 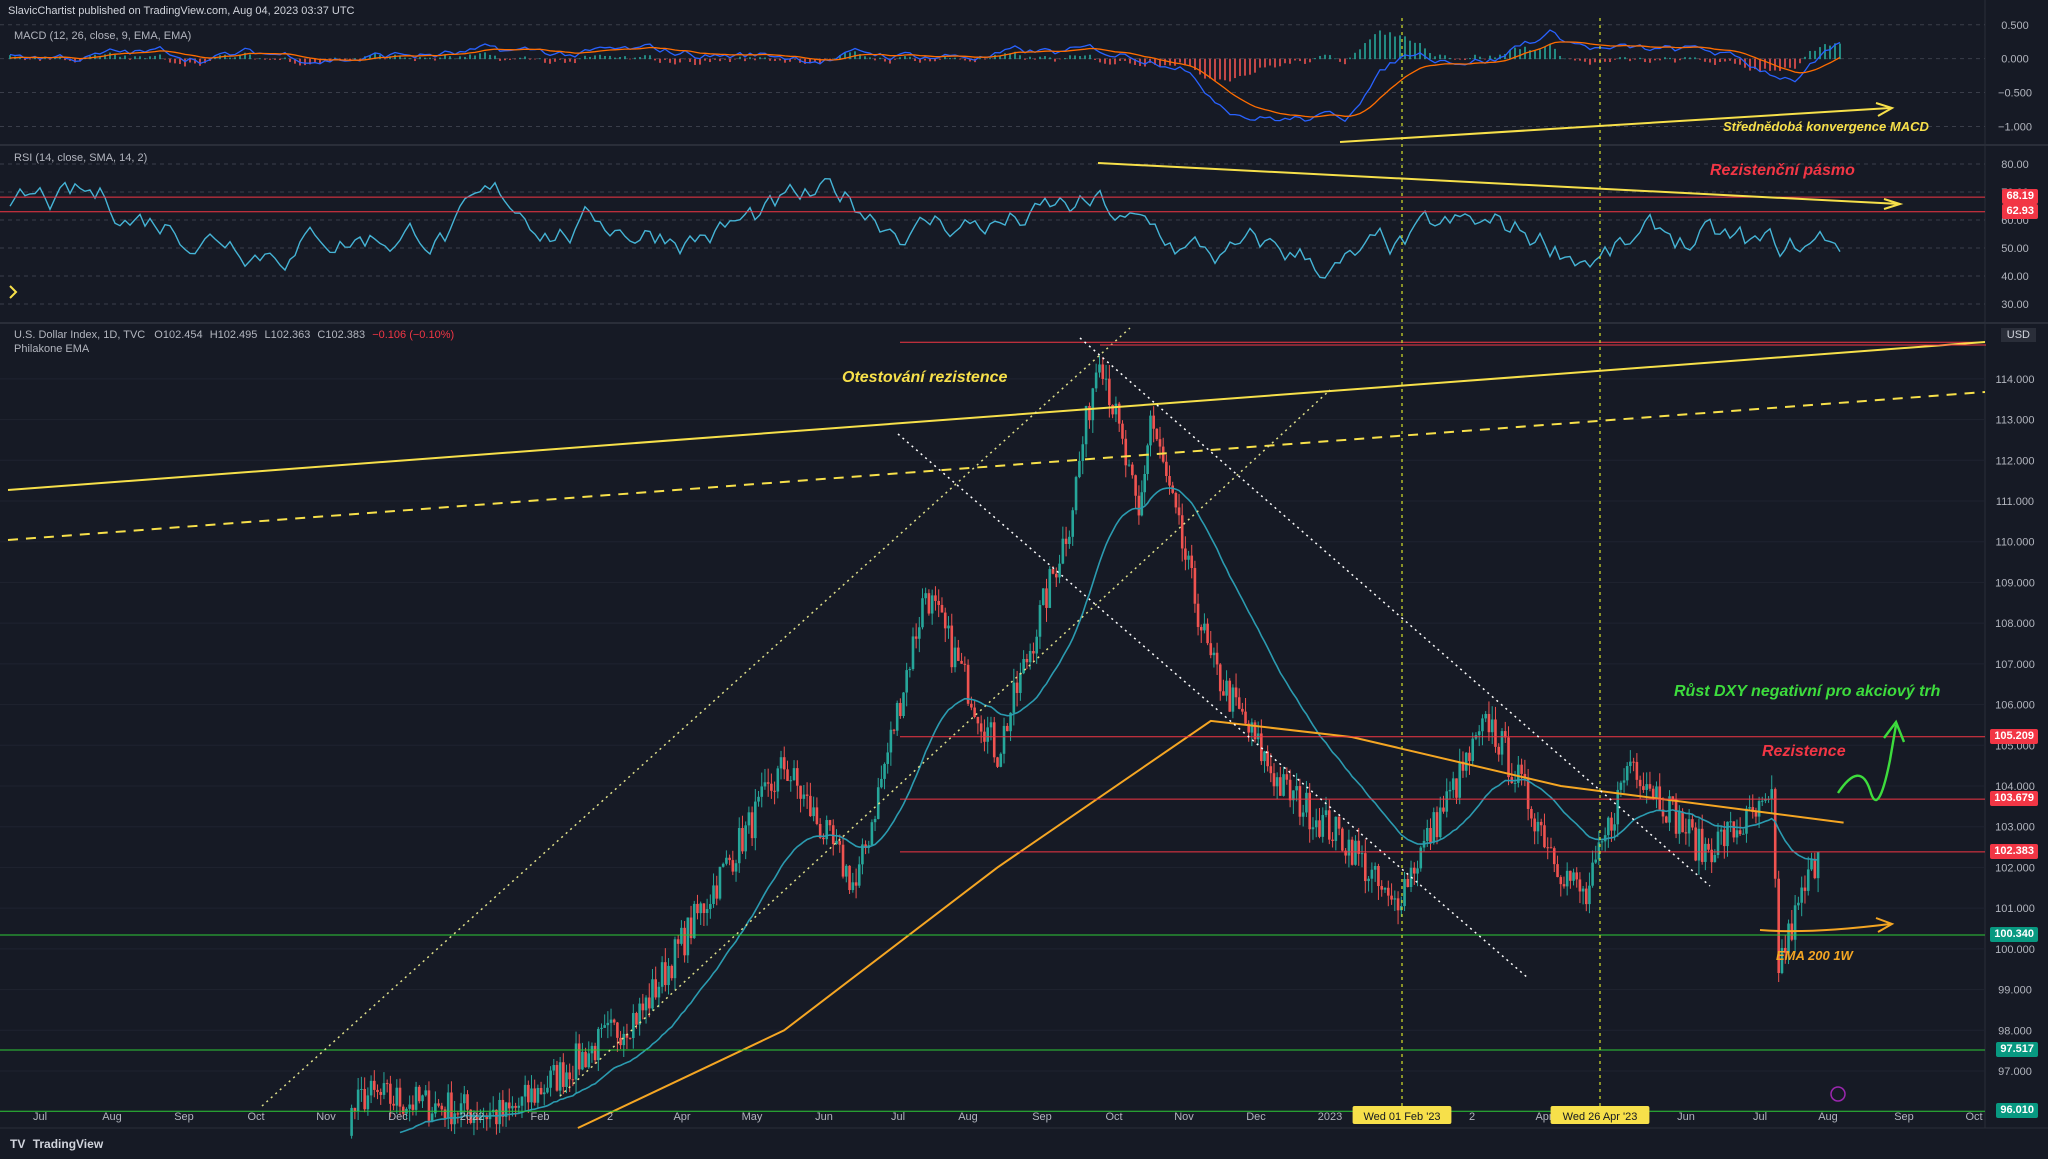 What do you see at coordinates (2018, 335) in the screenshot?
I see `currency-badge: USD` at bounding box center [2018, 335].